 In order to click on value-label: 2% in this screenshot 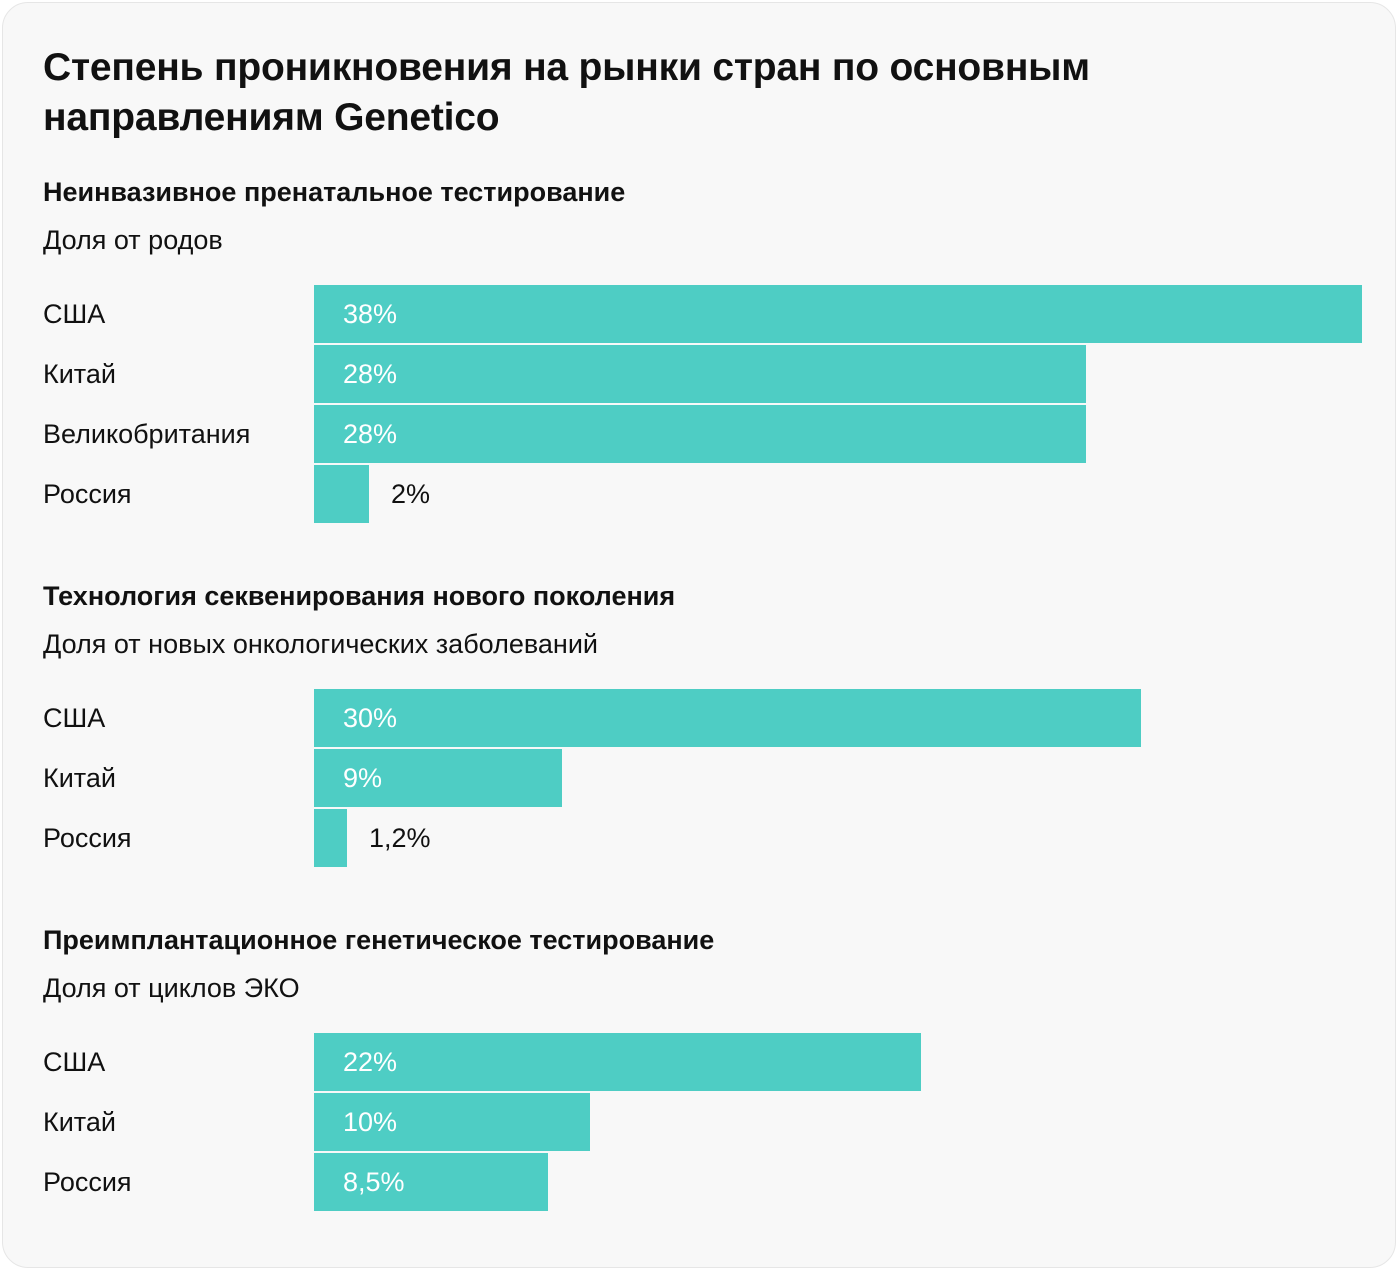, I will do `click(411, 494)`.